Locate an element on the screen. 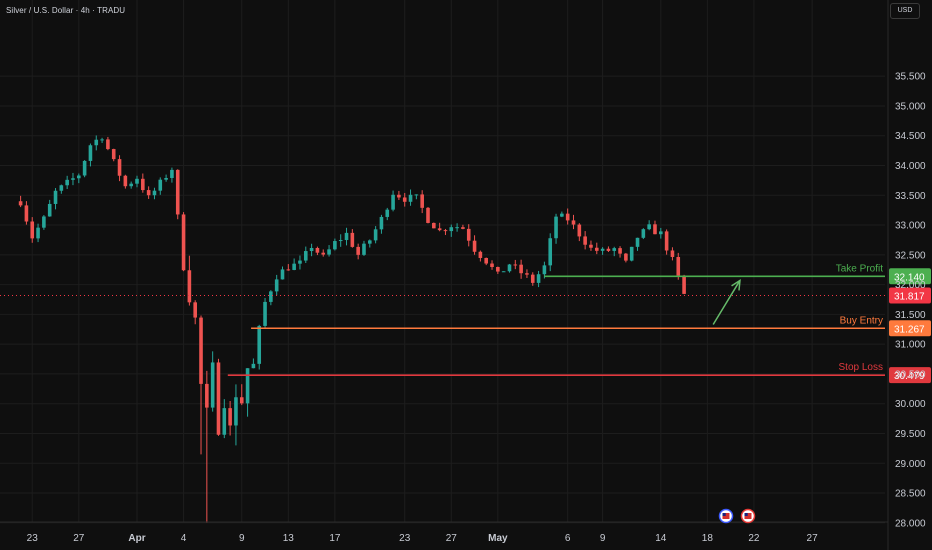  y-tick-label: 28.000 is located at coordinates (910, 523).